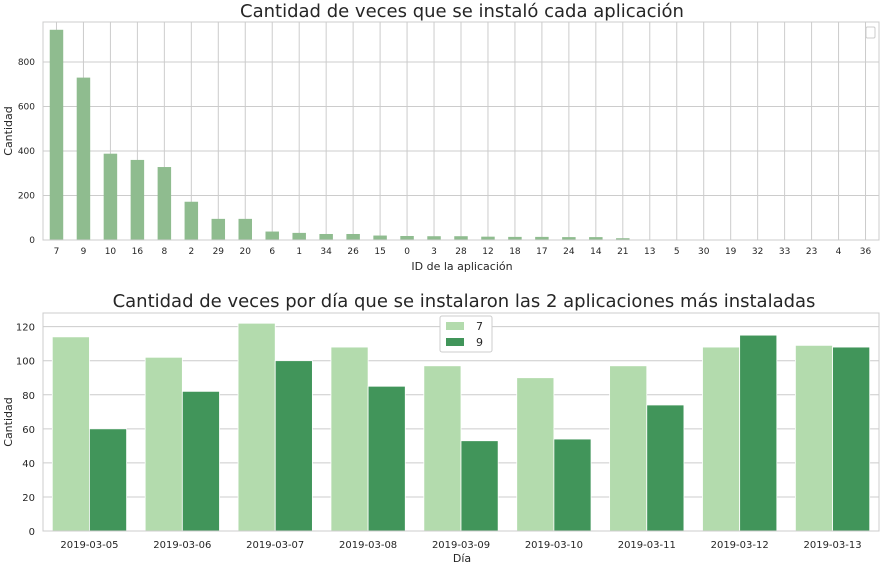 The image size is (885, 565). I want to click on chart-1-xtick-label: 15, so click(379, 252).